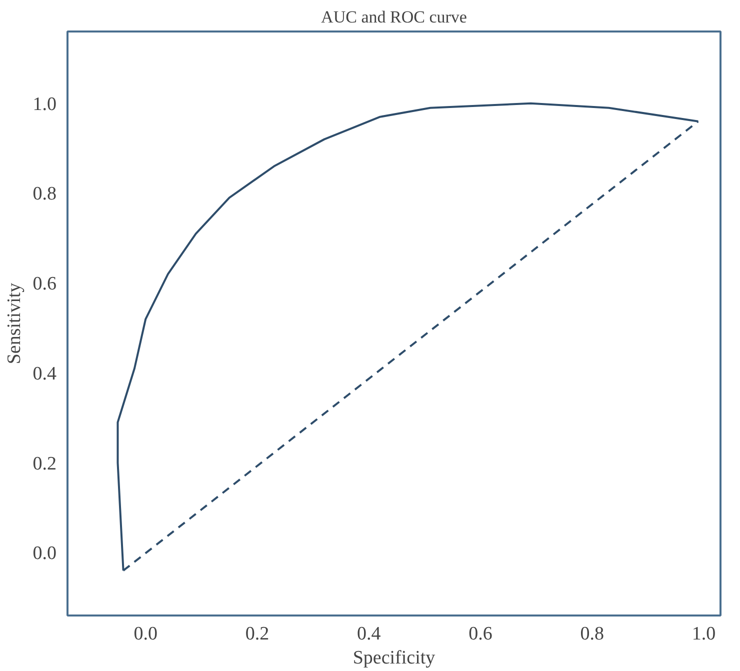 This screenshot has height=671, width=740. Describe the element at coordinates (44, 284) in the screenshot. I see `y-tick-label: 0.6` at that location.